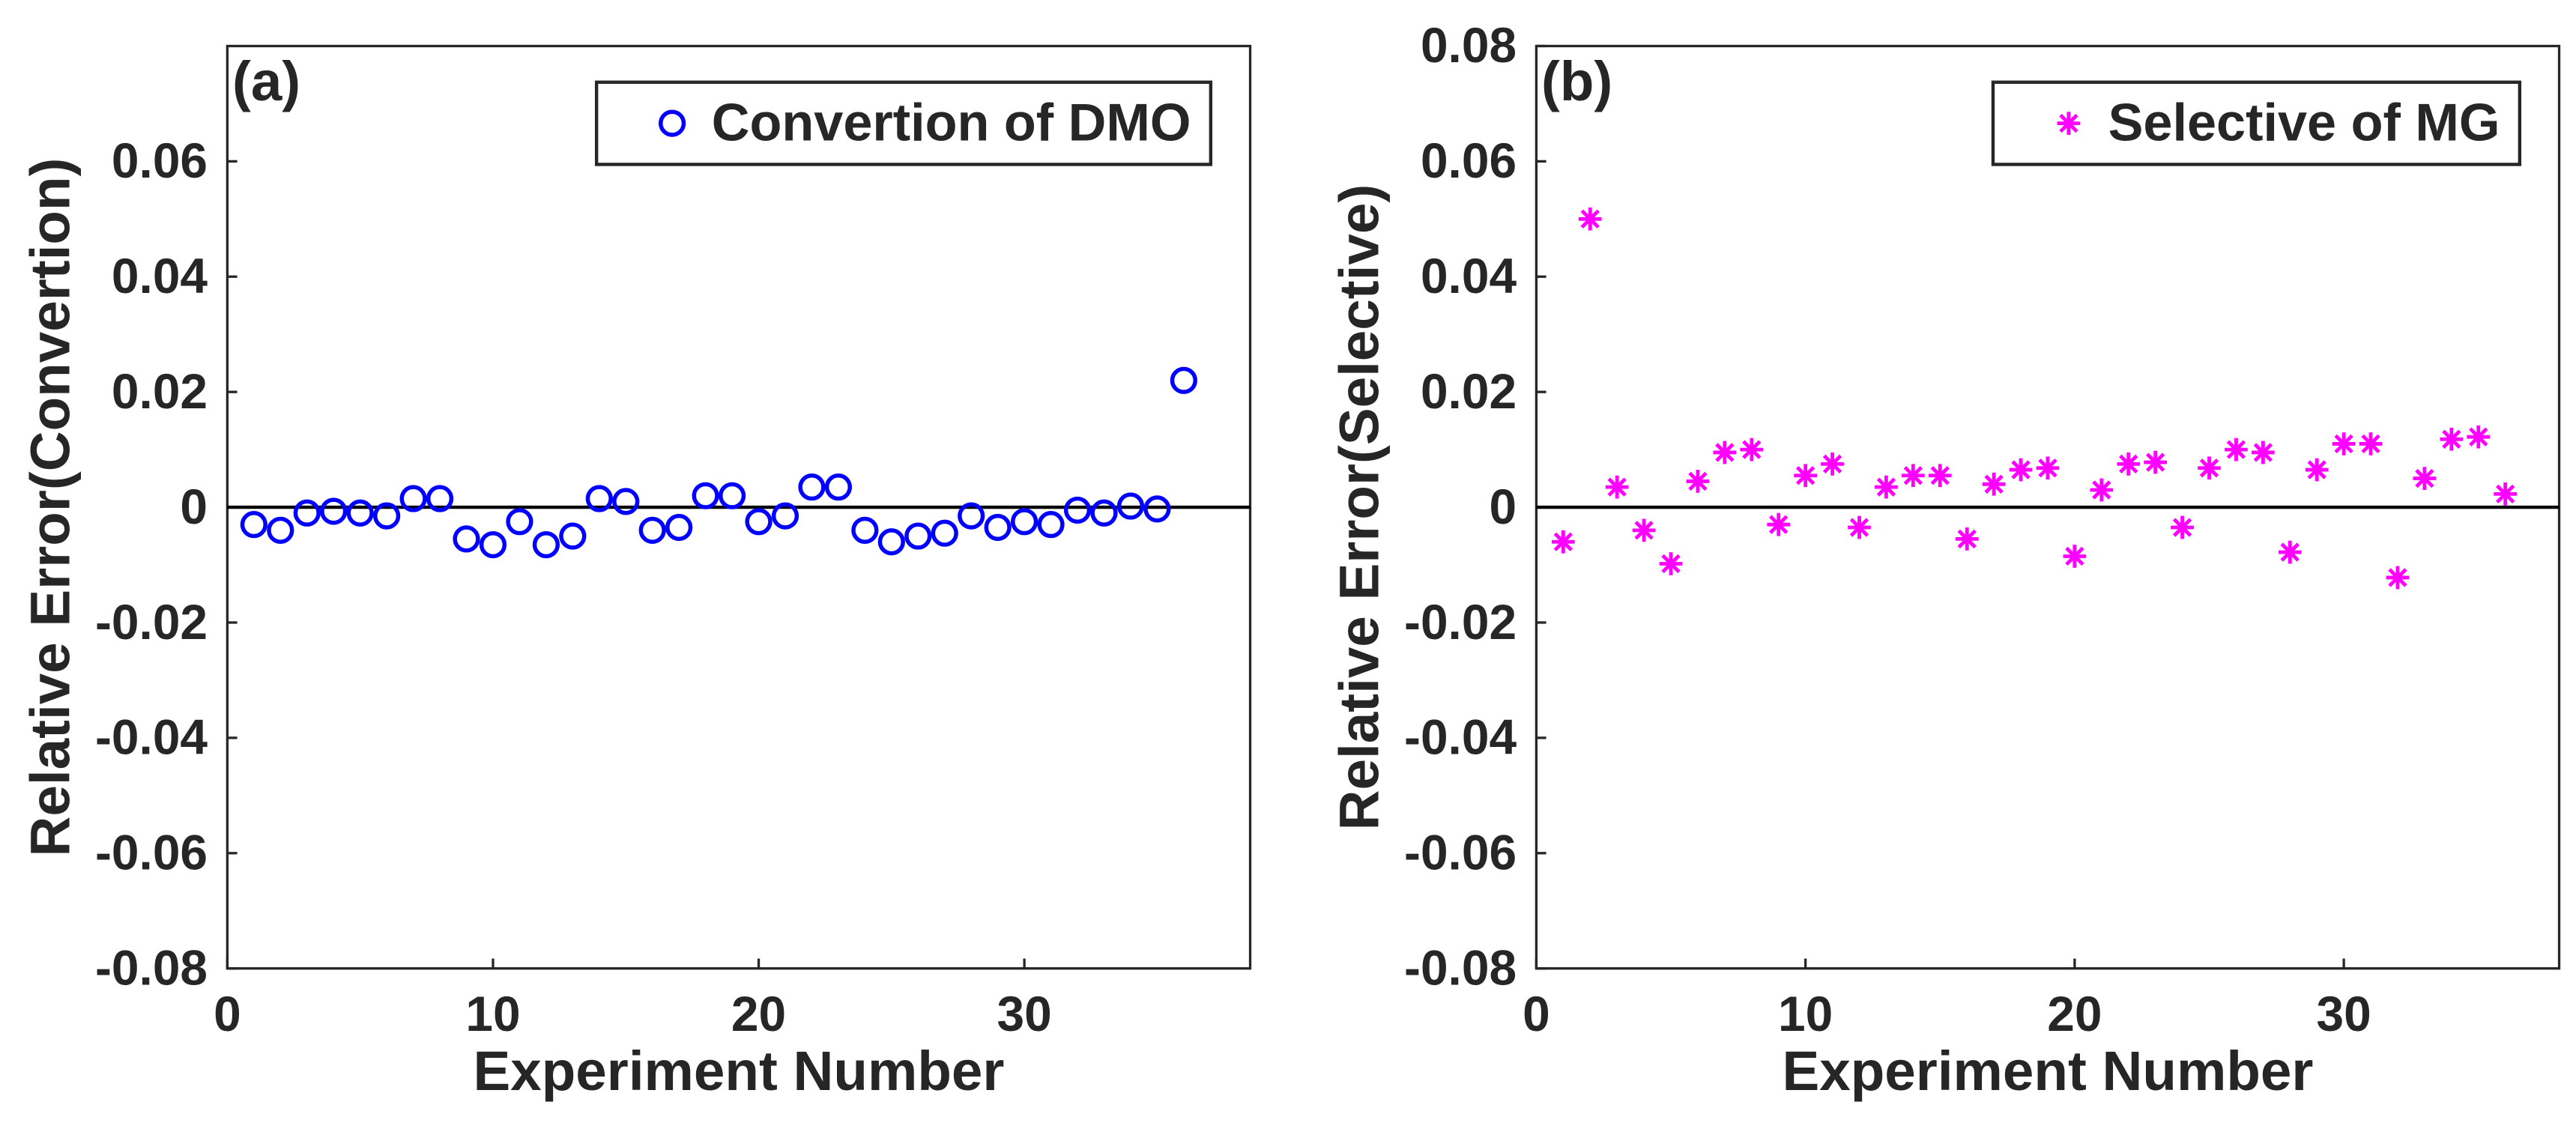  Describe the element at coordinates (266, 80) in the screenshot. I see `panel-label: (a)` at that location.